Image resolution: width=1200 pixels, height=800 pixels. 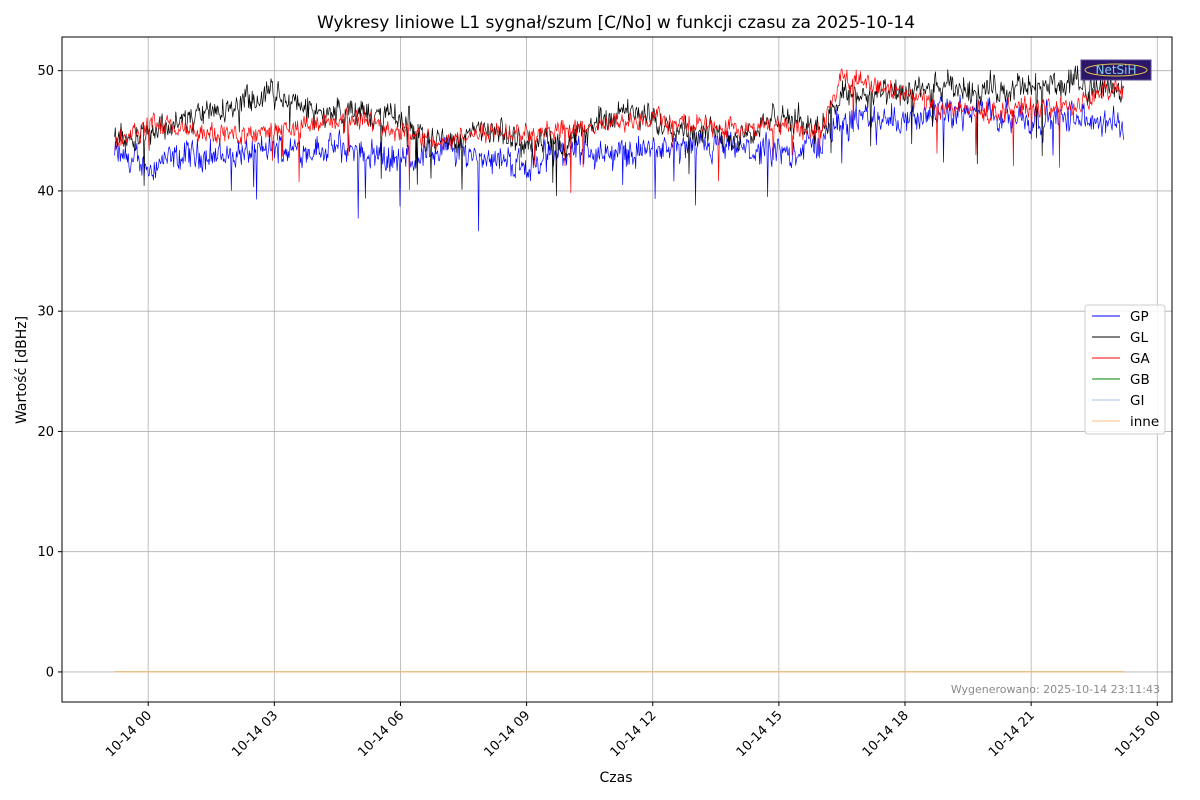 I want to click on logo: NetSiH, so click(x=1116, y=70).